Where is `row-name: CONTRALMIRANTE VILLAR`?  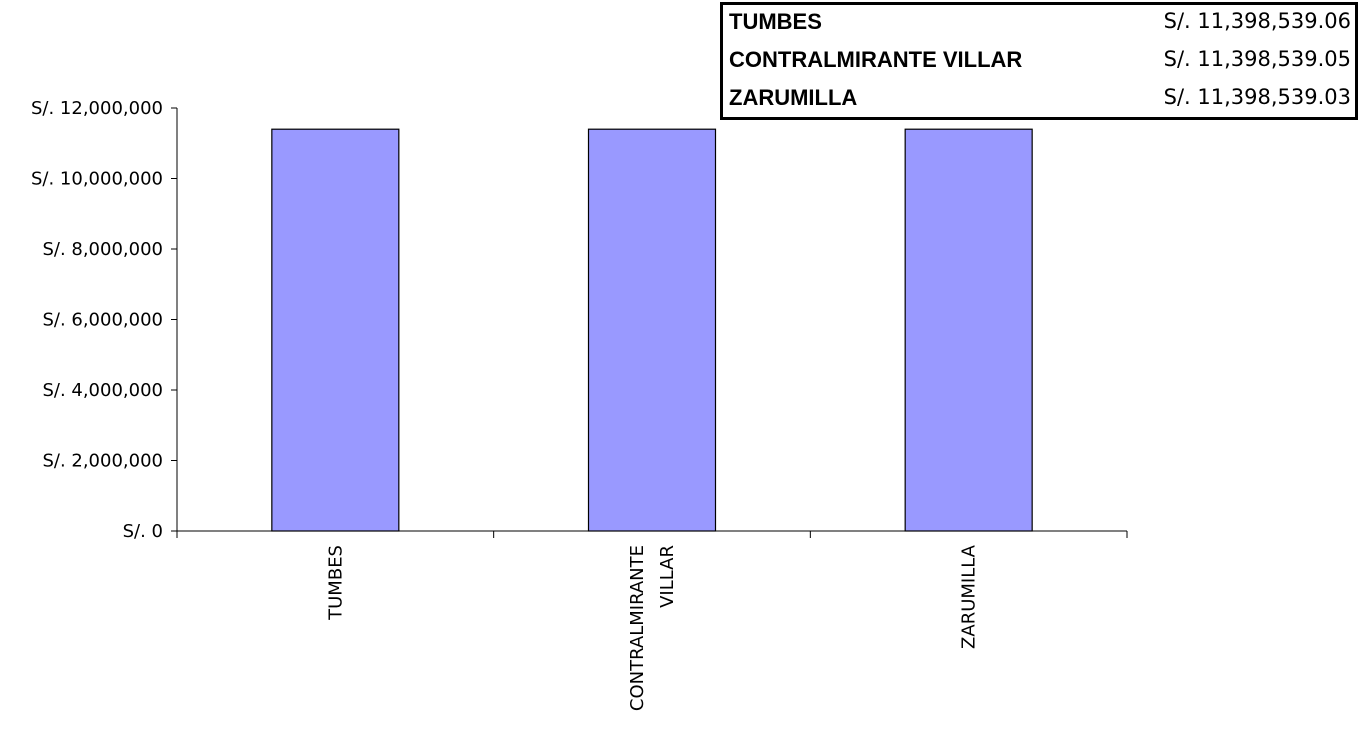 row-name: CONTRALMIRANTE VILLAR is located at coordinates (876, 59).